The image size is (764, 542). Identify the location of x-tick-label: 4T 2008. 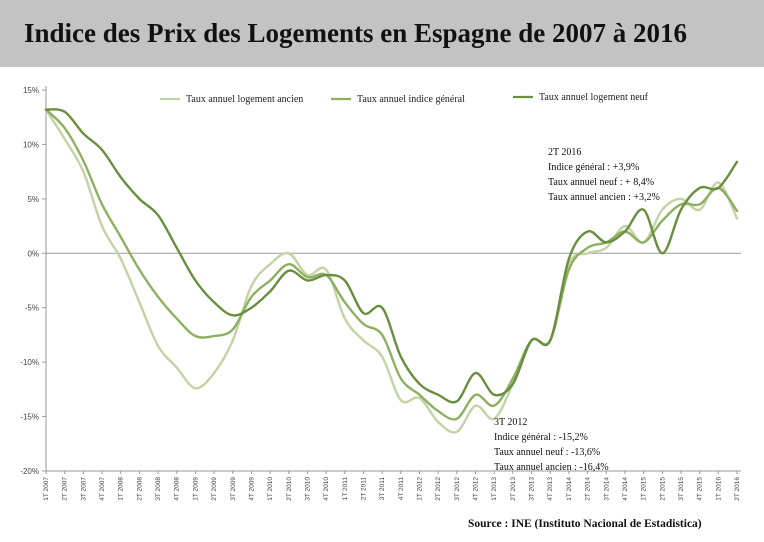
(177, 489).